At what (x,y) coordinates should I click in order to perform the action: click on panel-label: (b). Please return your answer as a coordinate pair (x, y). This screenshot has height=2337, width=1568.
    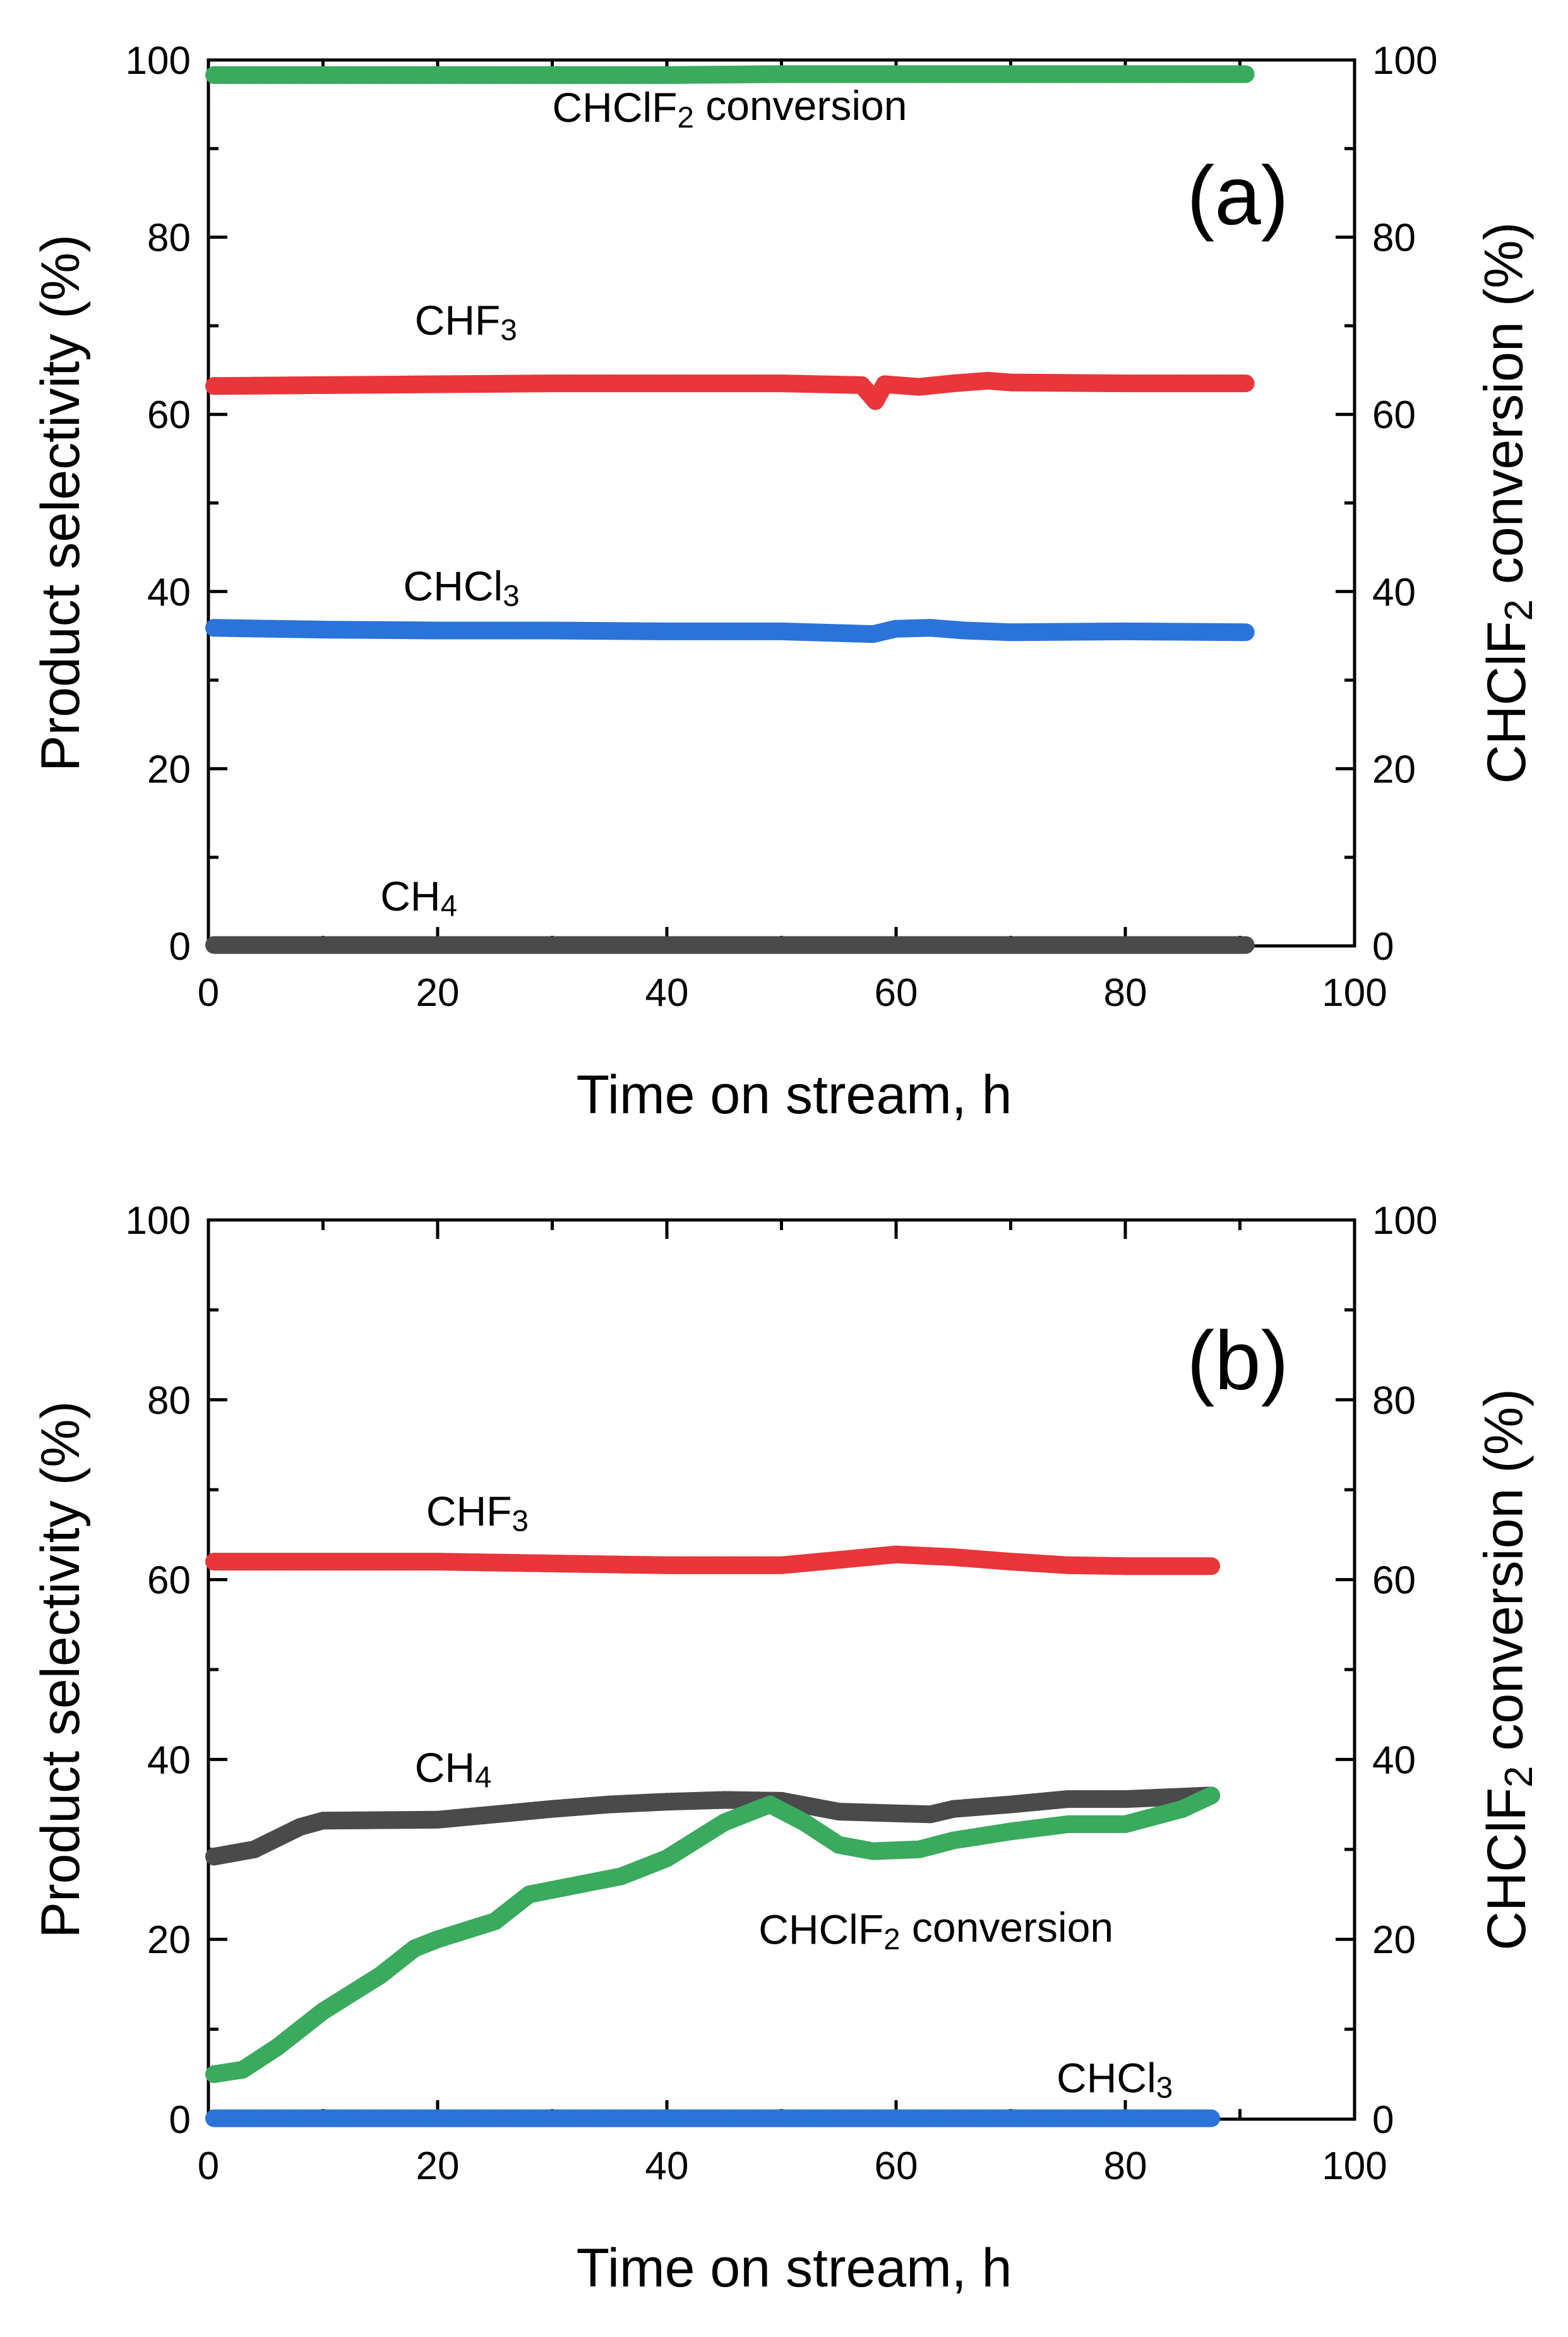
    Looking at the image, I should click on (1238, 1360).